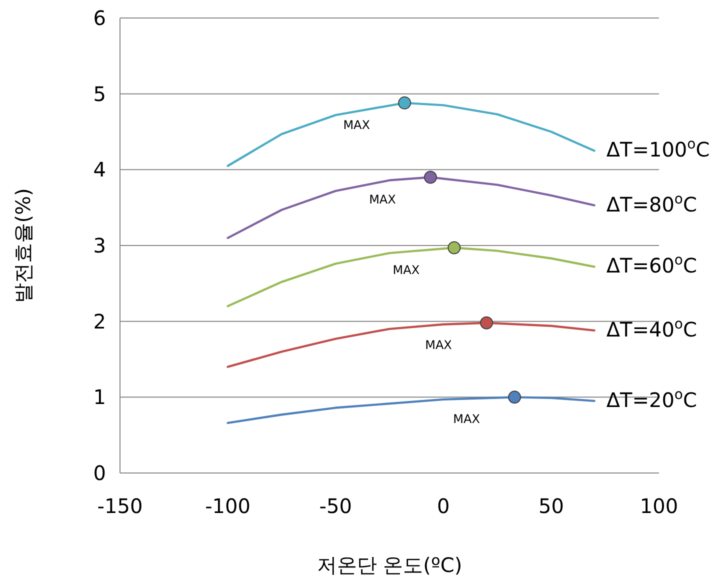 Image resolution: width=720 pixels, height=580 pixels. What do you see at coordinates (659, 506) in the screenshot?
I see `x-tick-label: 100` at bounding box center [659, 506].